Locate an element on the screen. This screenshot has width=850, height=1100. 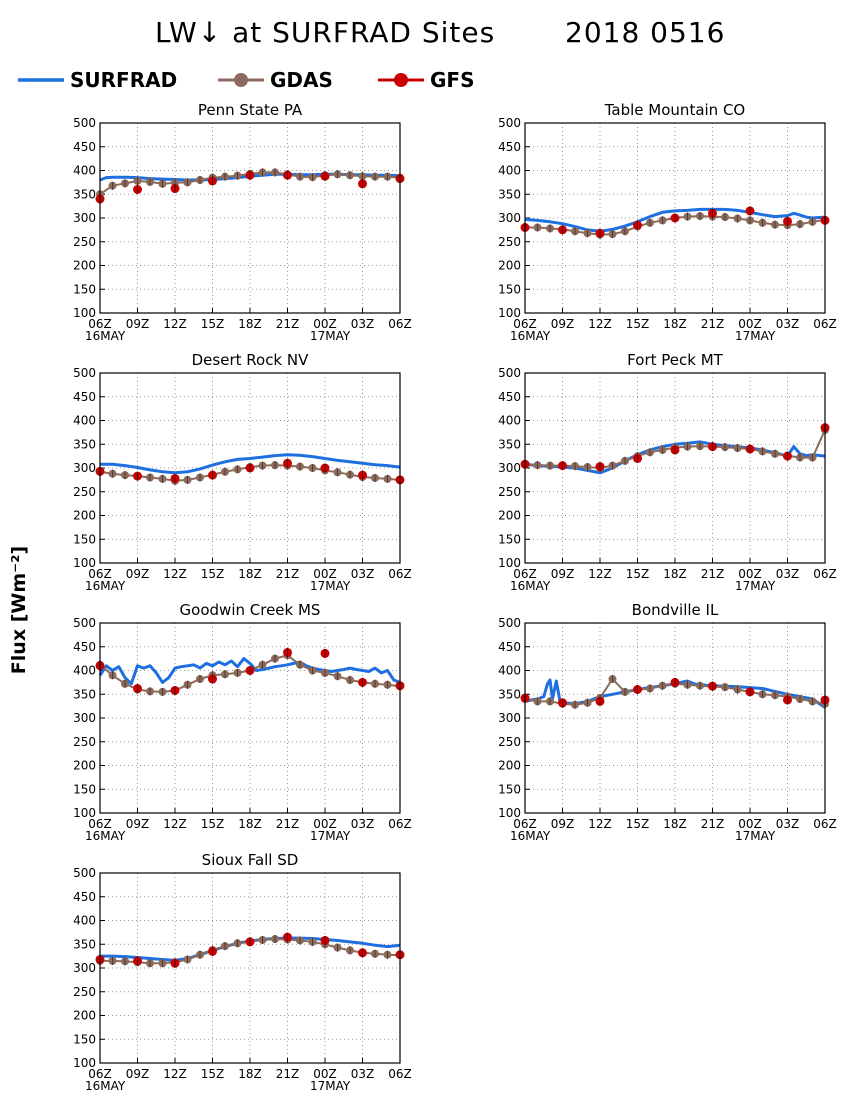
figure-date: 2018 0516 is located at coordinates (645, 32).